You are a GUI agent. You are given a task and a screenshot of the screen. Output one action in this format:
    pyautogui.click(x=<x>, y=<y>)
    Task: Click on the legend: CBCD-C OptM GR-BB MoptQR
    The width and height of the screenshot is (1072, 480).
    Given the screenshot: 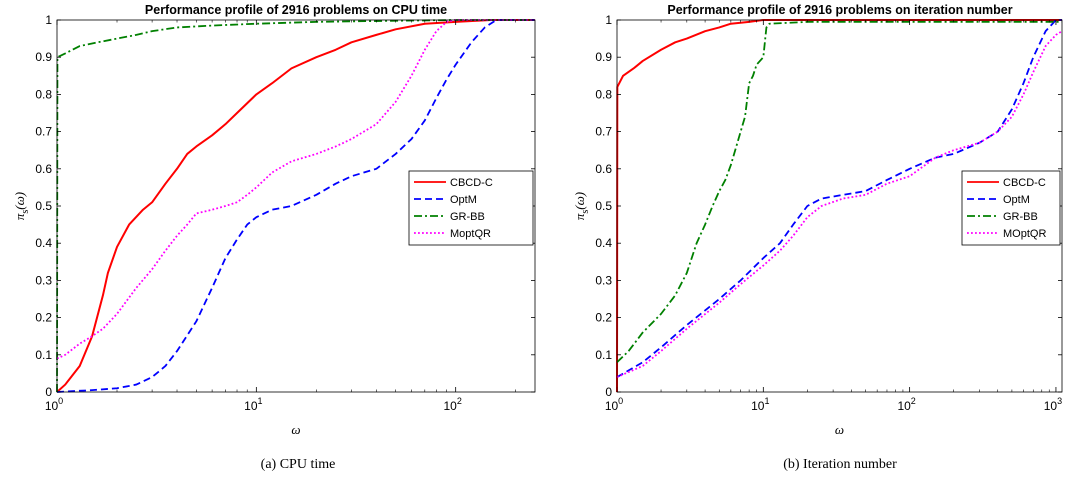 What is the action you would take?
    pyautogui.click(x=471, y=208)
    